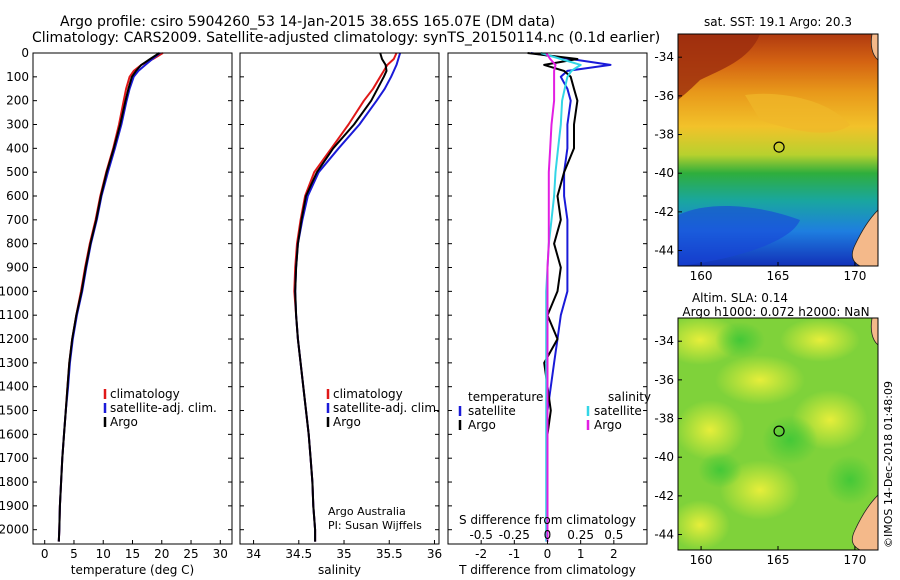 This screenshot has width=900, height=580. I want to click on legend-title-salinity: salinity, so click(629, 397).